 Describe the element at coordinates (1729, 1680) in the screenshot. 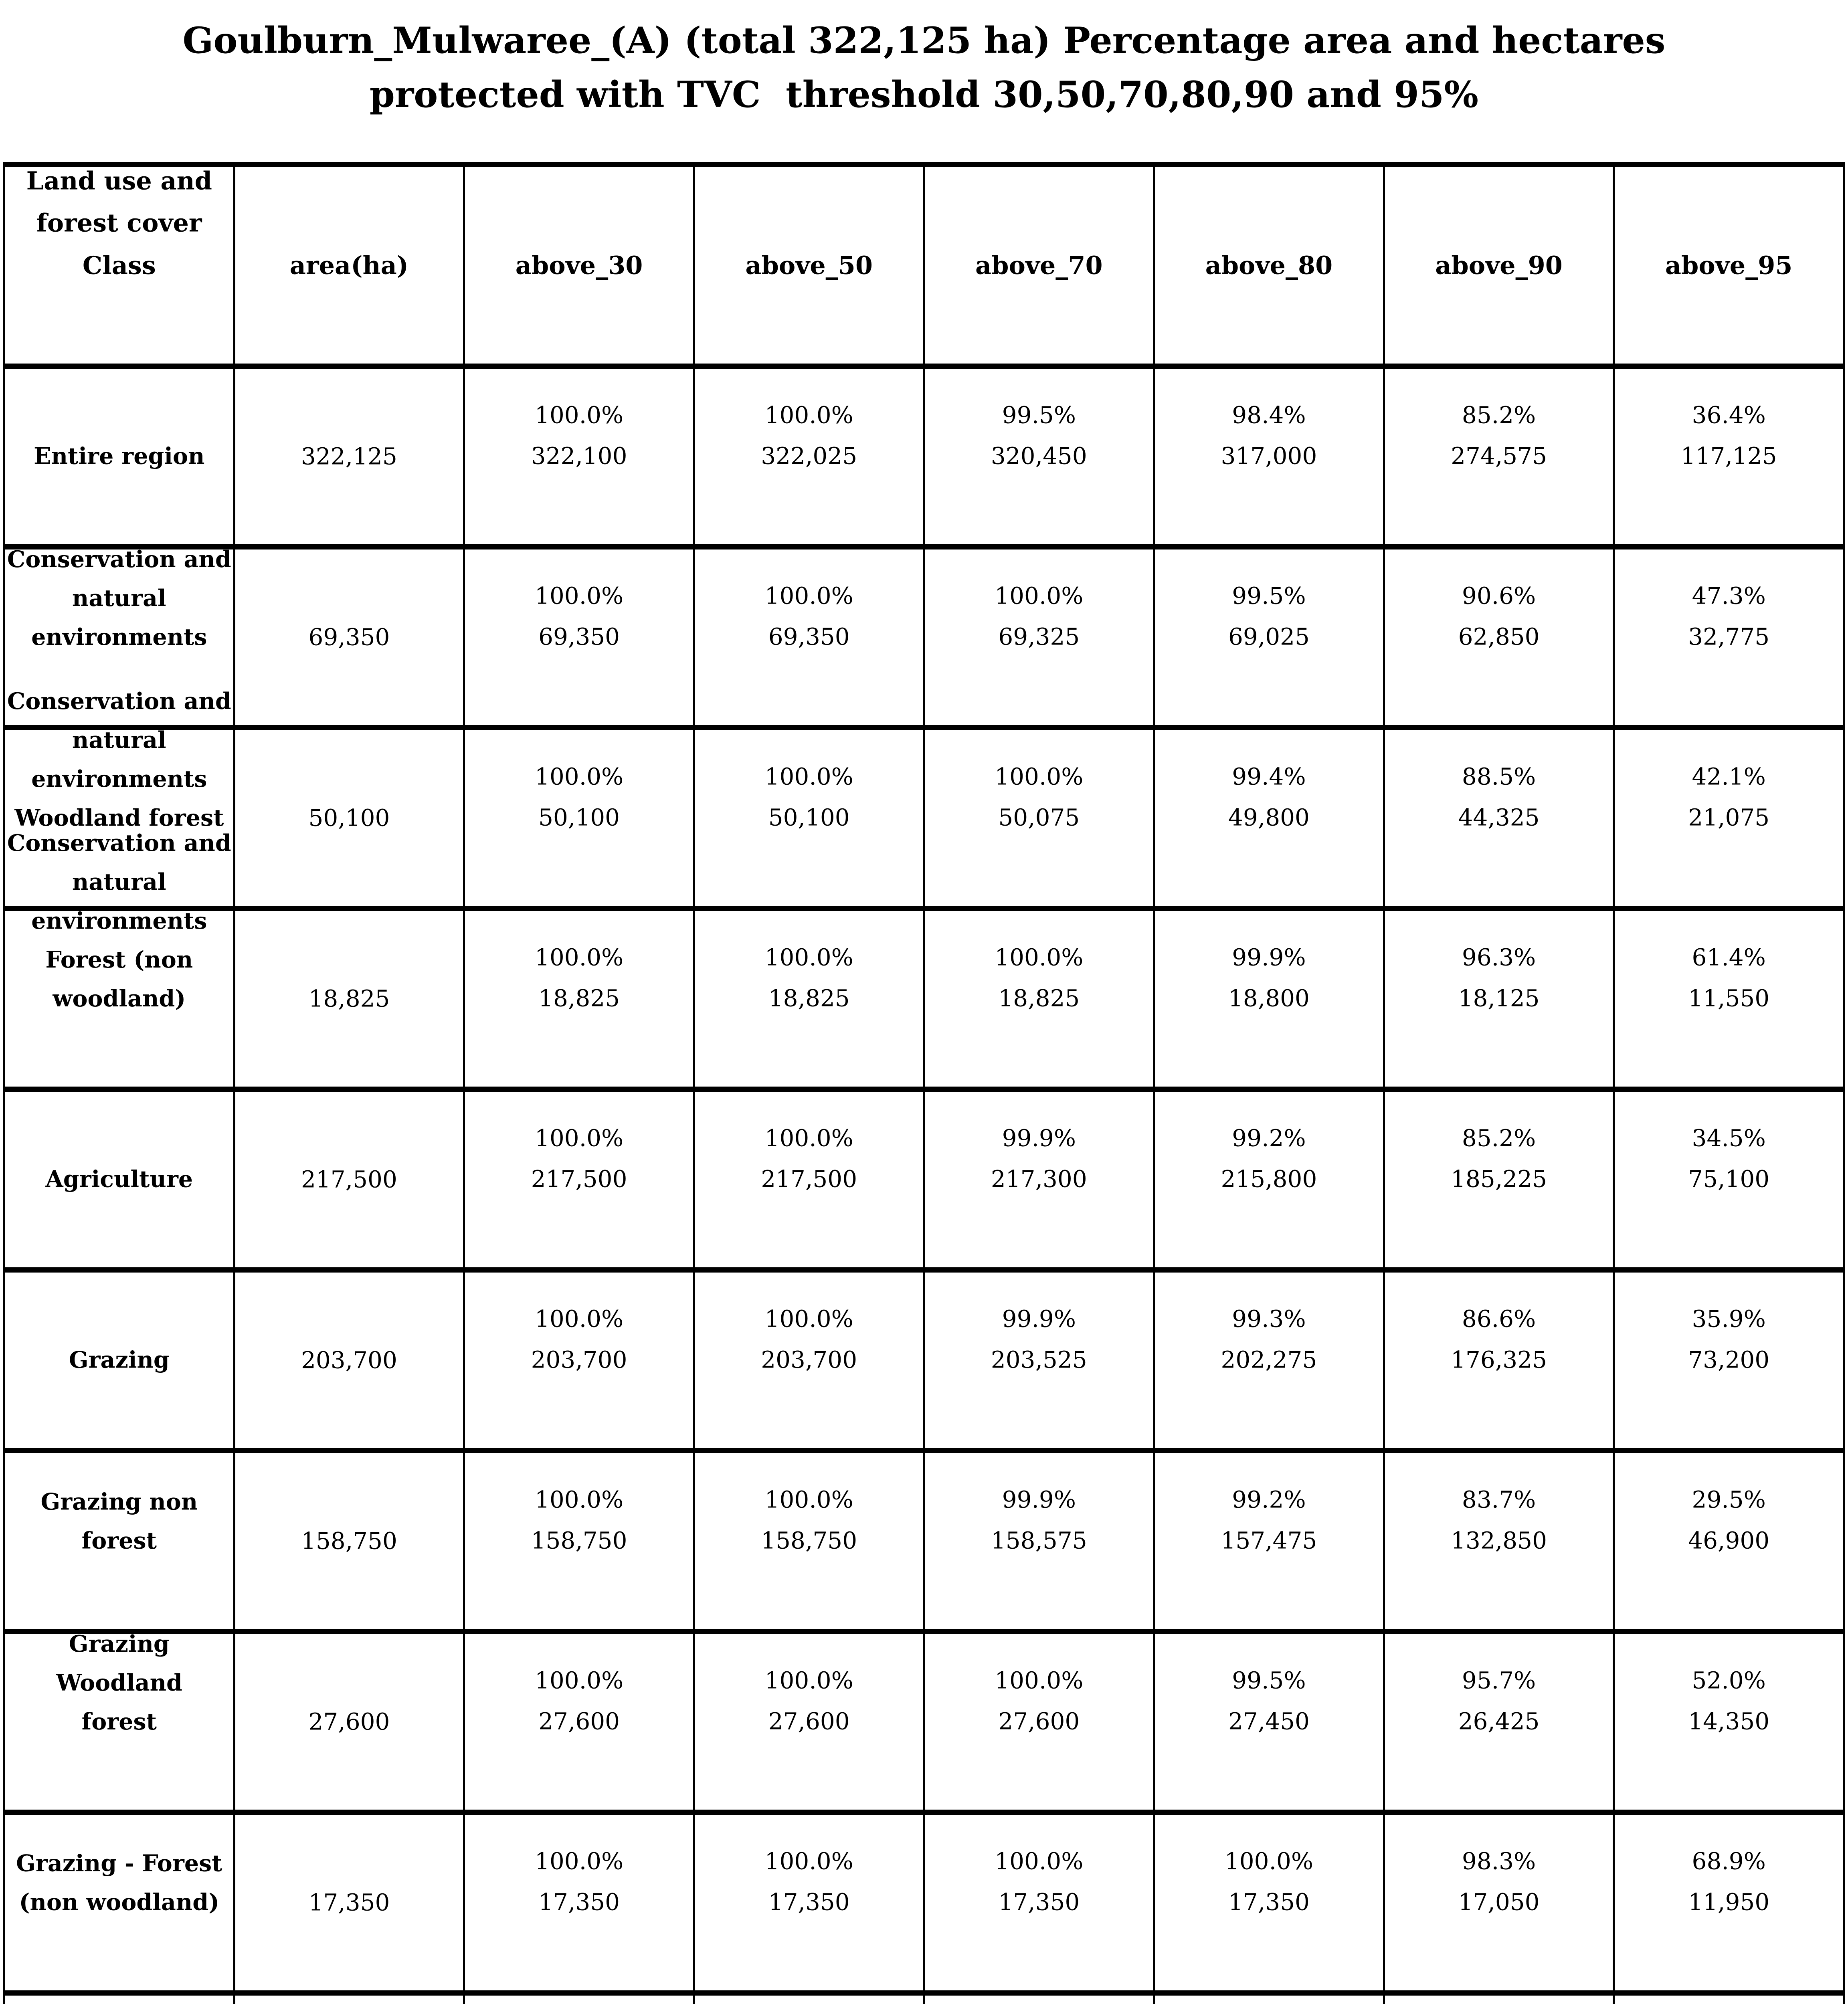

I see `percent-text: 52.0%` at that location.